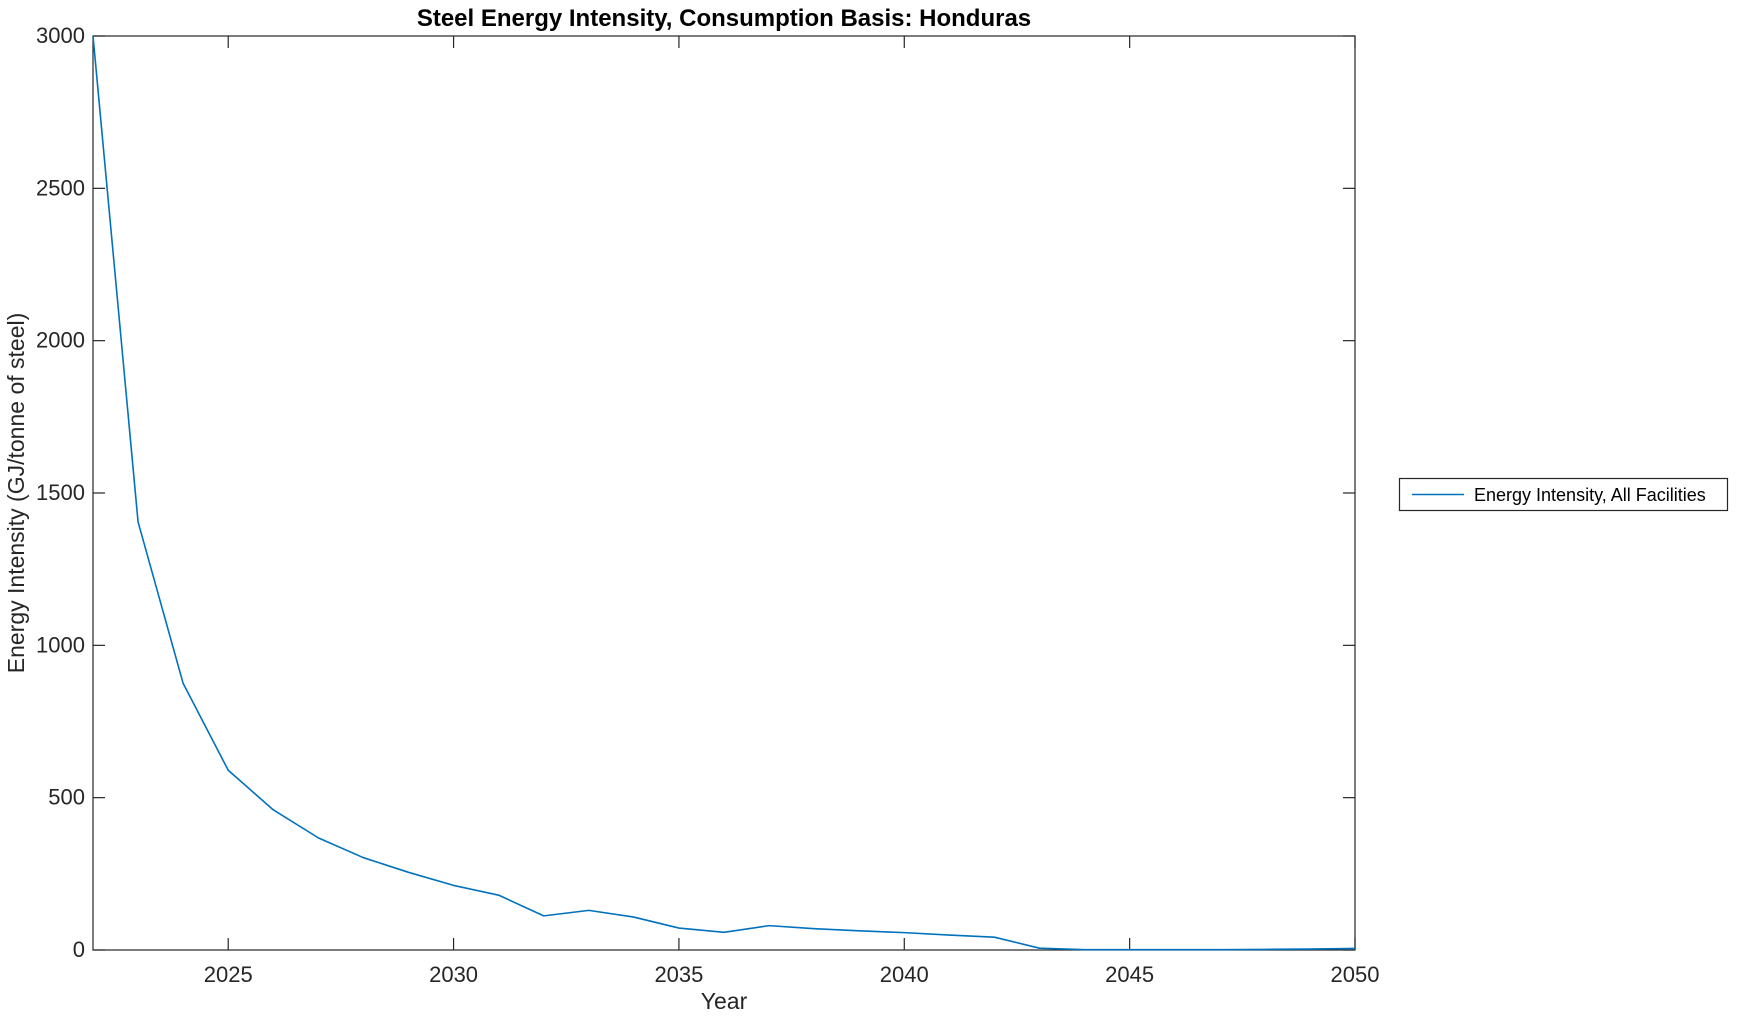 Image resolution: width=1737 pixels, height=1021 pixels. What do you see at coordinates (1129, 974) in the screenshot?
I see `x-tick-label: 2045` at bounding box center [1129, 974].